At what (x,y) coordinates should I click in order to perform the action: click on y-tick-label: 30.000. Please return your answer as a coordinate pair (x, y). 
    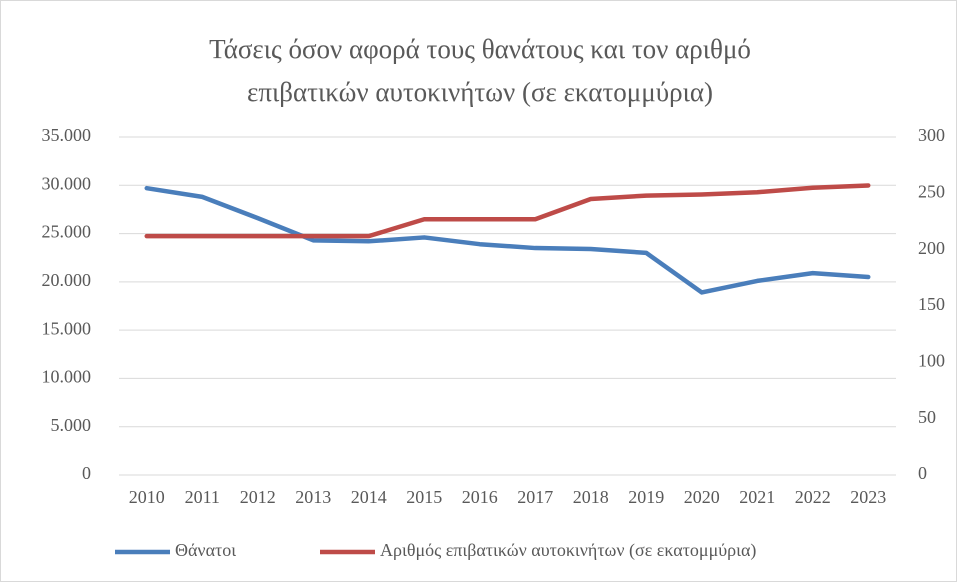
    Looking at the image, I should click on (67, 183).